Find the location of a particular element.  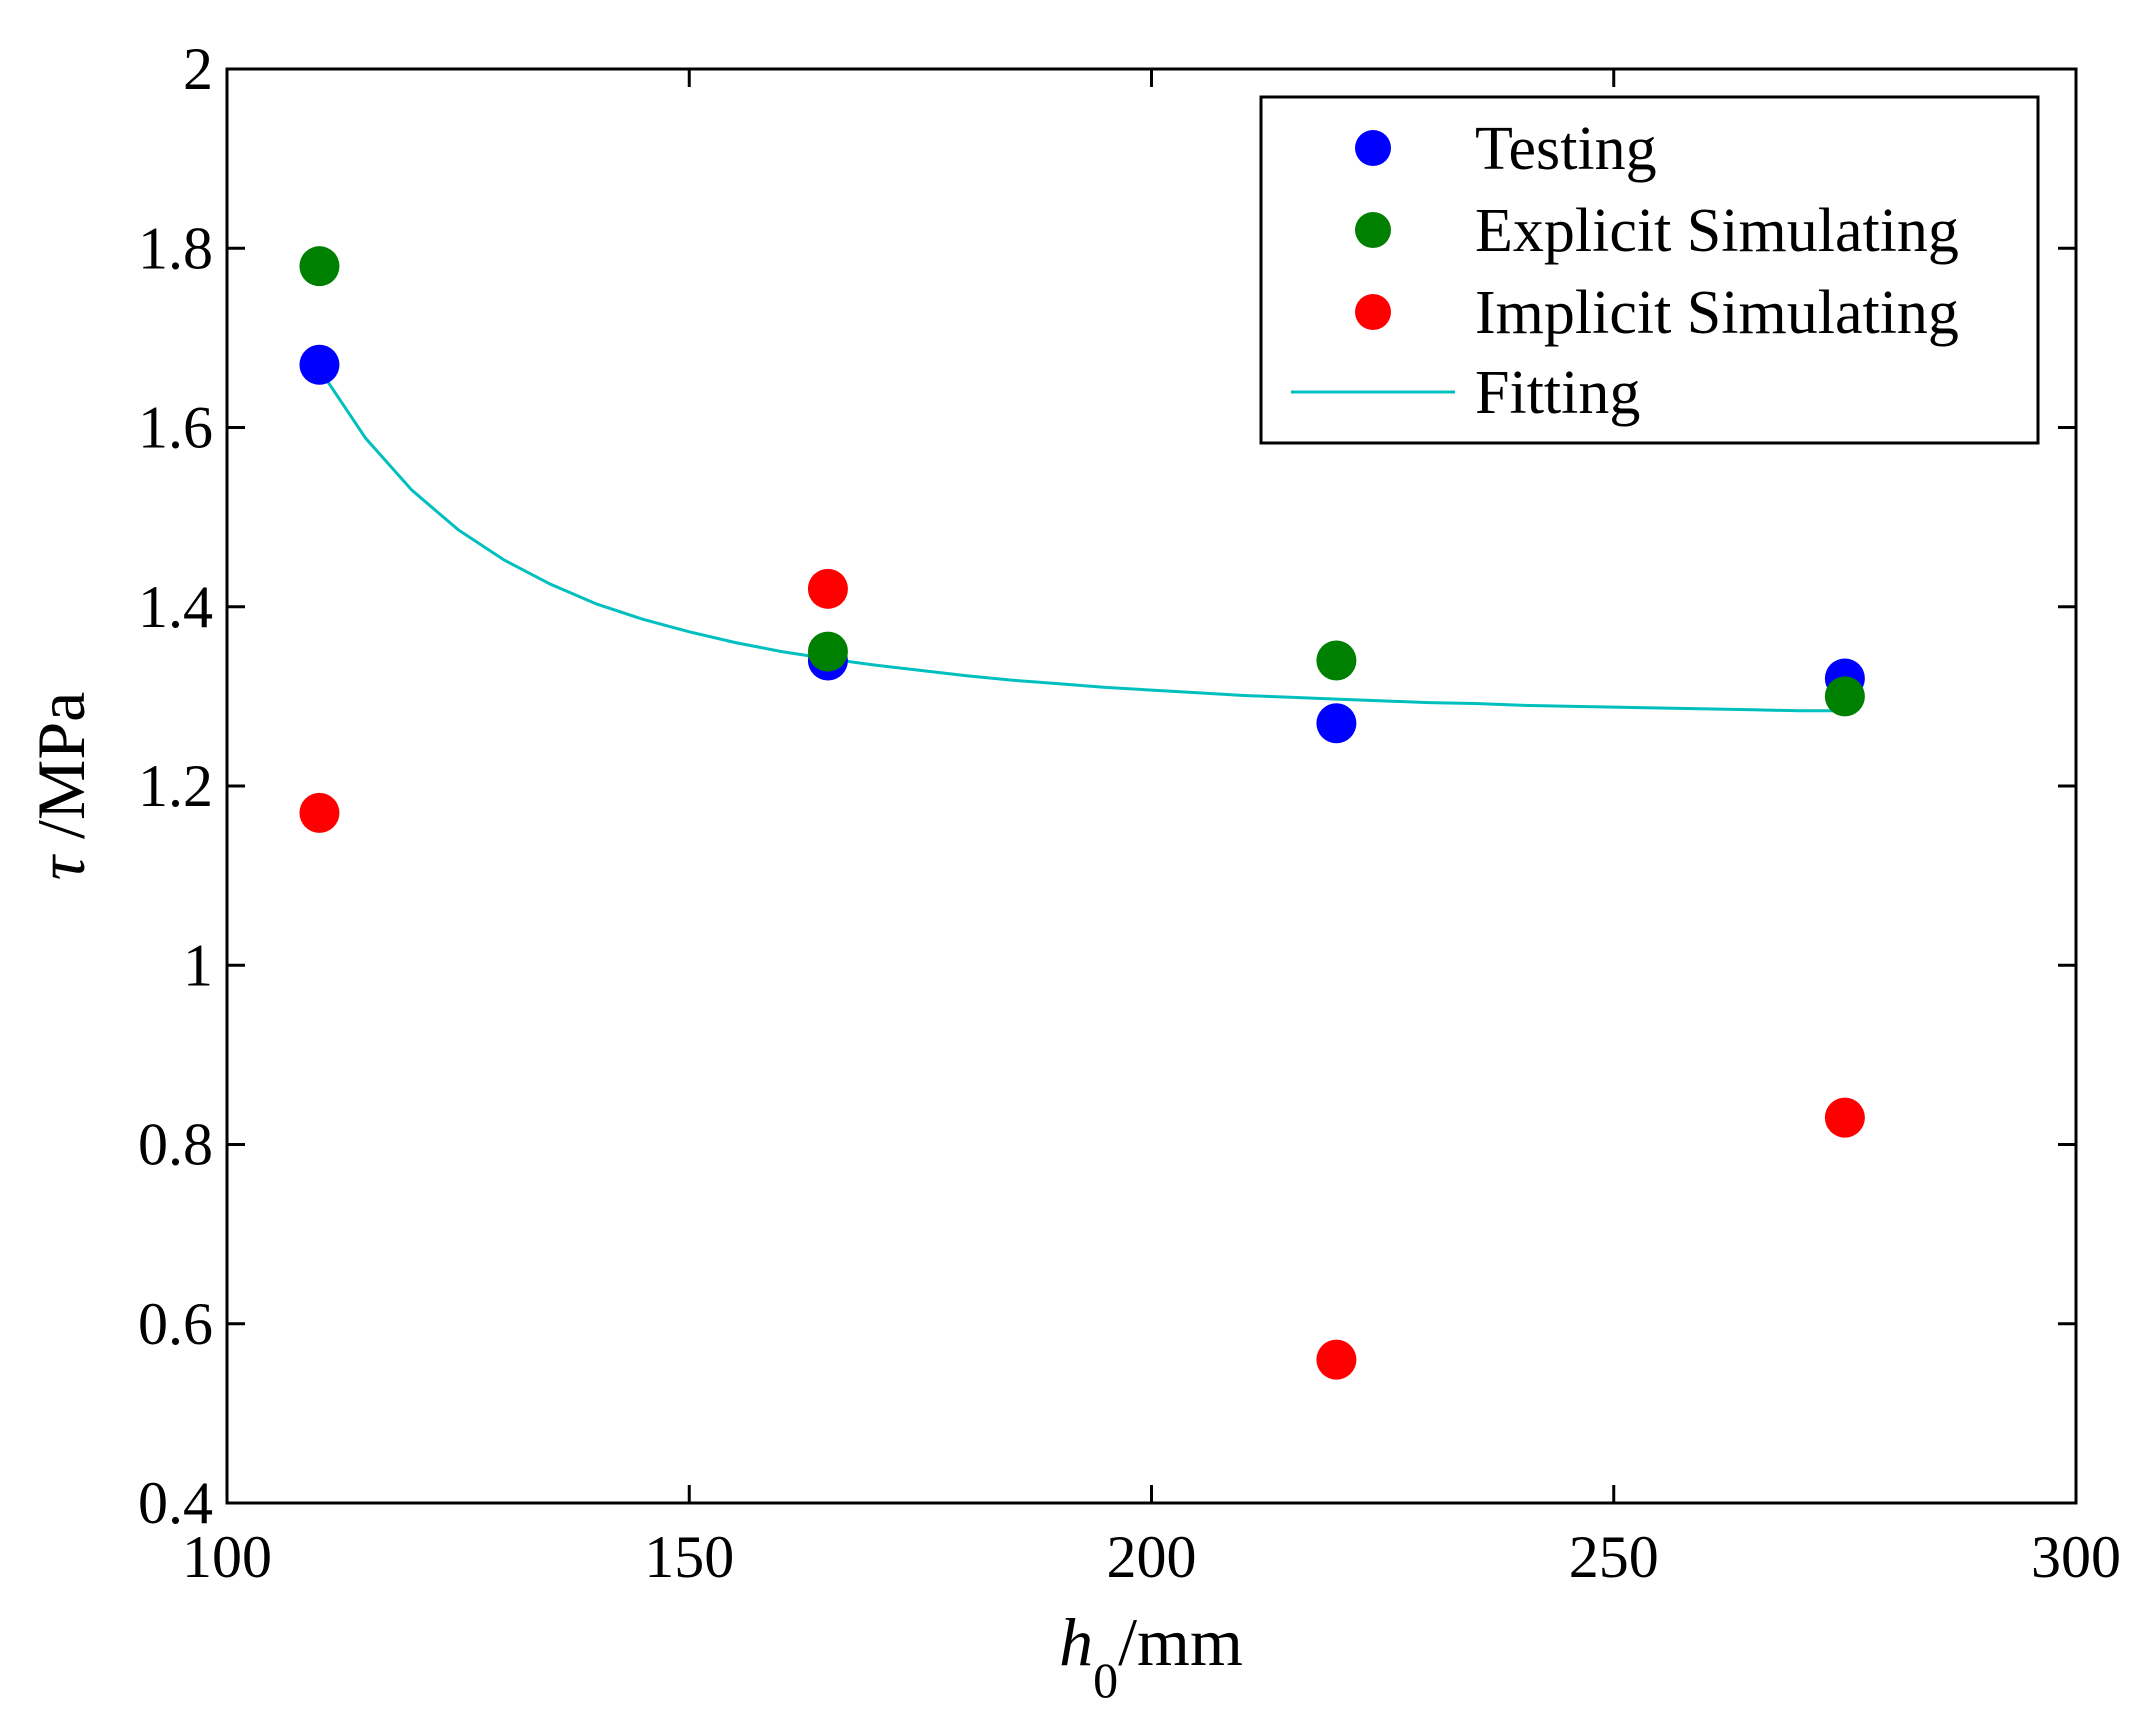

y-tick-label: 0.6 is located at coordinates (175, 1324).